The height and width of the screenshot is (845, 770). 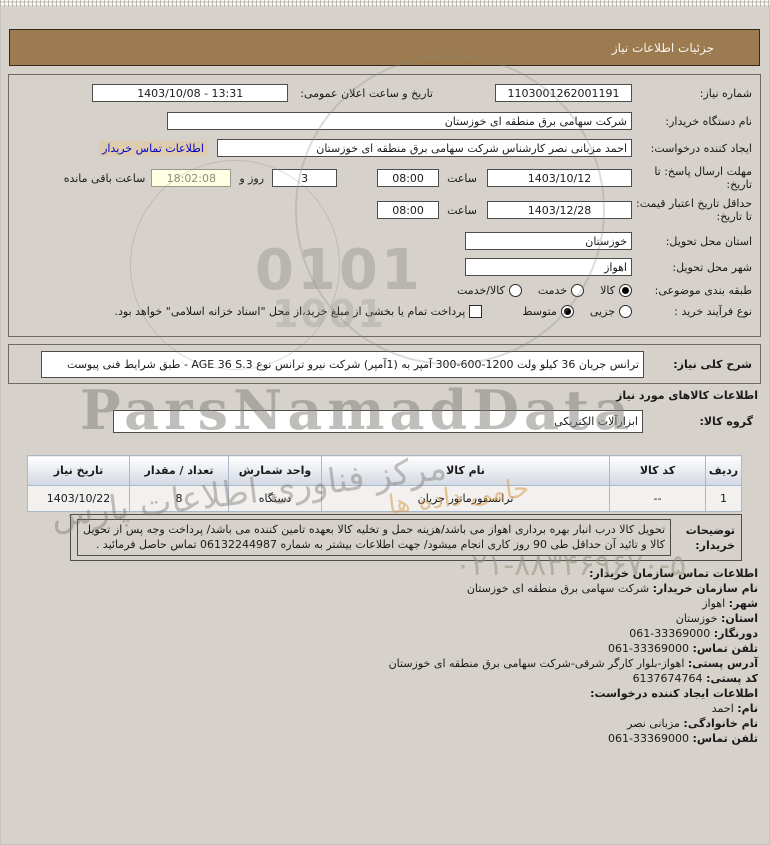 What do you see at coordinates (687, 395) in the screenshot?
I see `goods-section-title: اطلاعات کالاهای مورد نیاز` at bounding box center [687, 395].